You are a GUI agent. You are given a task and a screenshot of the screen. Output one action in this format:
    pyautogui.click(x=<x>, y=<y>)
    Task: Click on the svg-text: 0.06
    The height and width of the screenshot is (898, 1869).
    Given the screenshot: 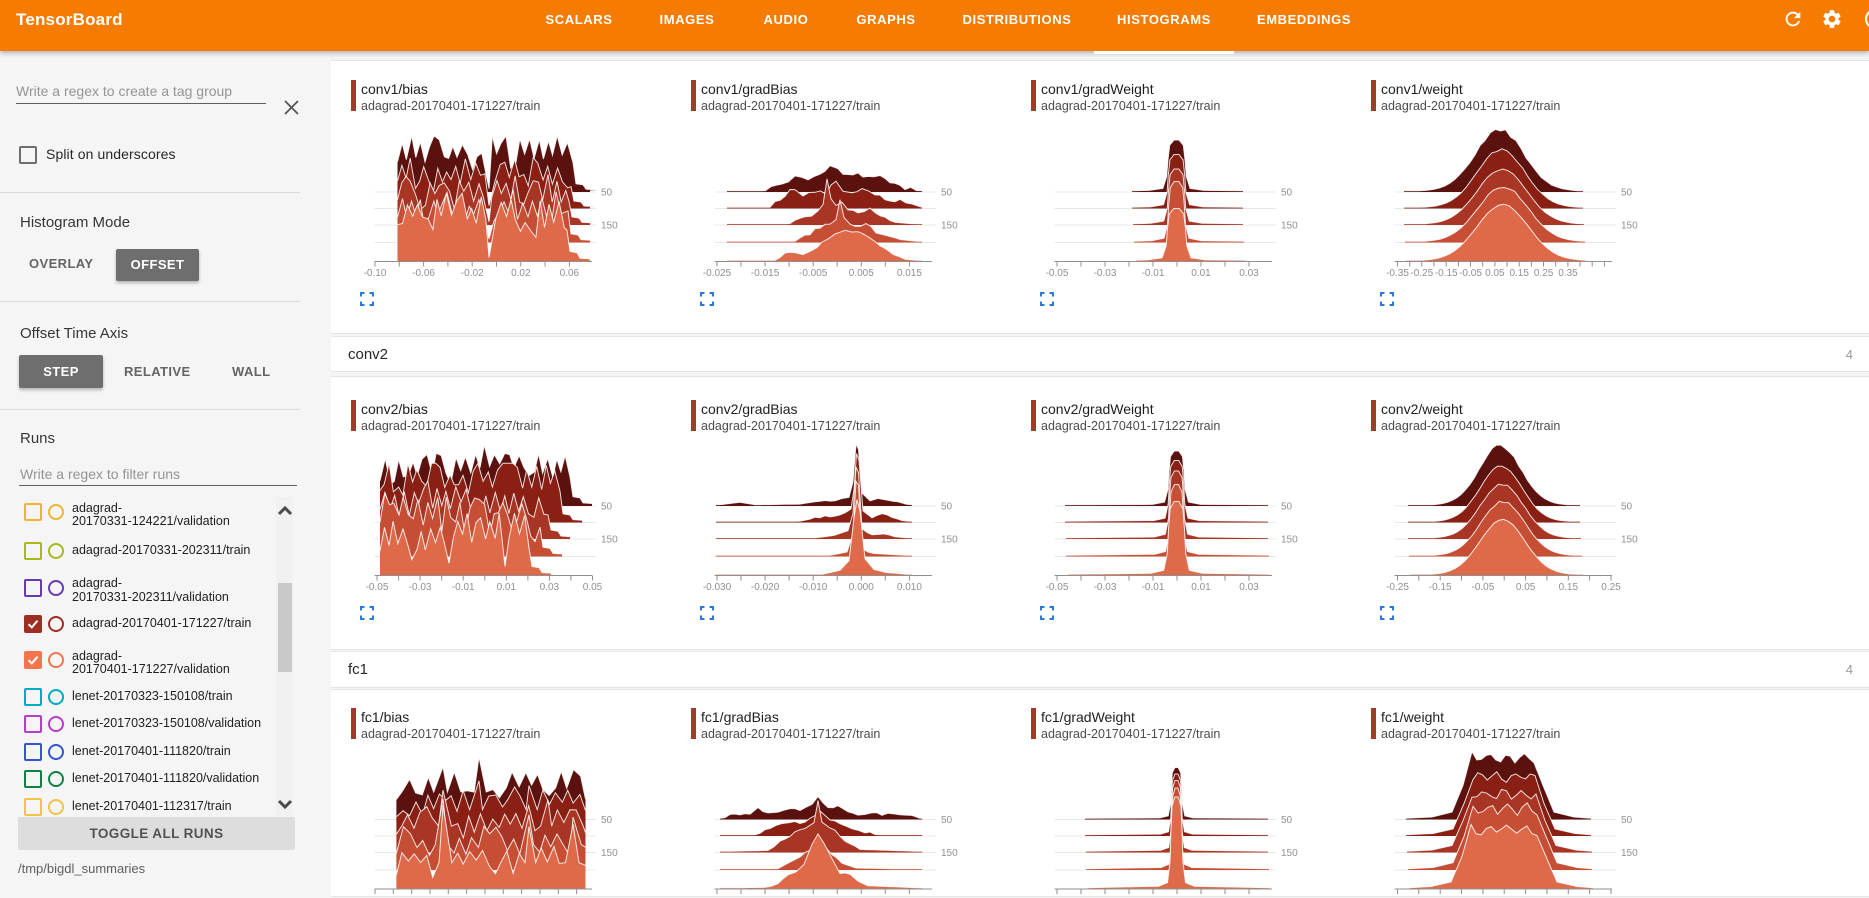 What is the action you would take?
    pyautogui.click(x=570, y=273)
    